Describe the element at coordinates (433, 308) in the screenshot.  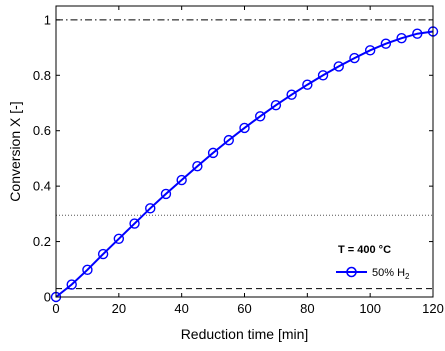
I see `x-tick-label: 120` at that location.